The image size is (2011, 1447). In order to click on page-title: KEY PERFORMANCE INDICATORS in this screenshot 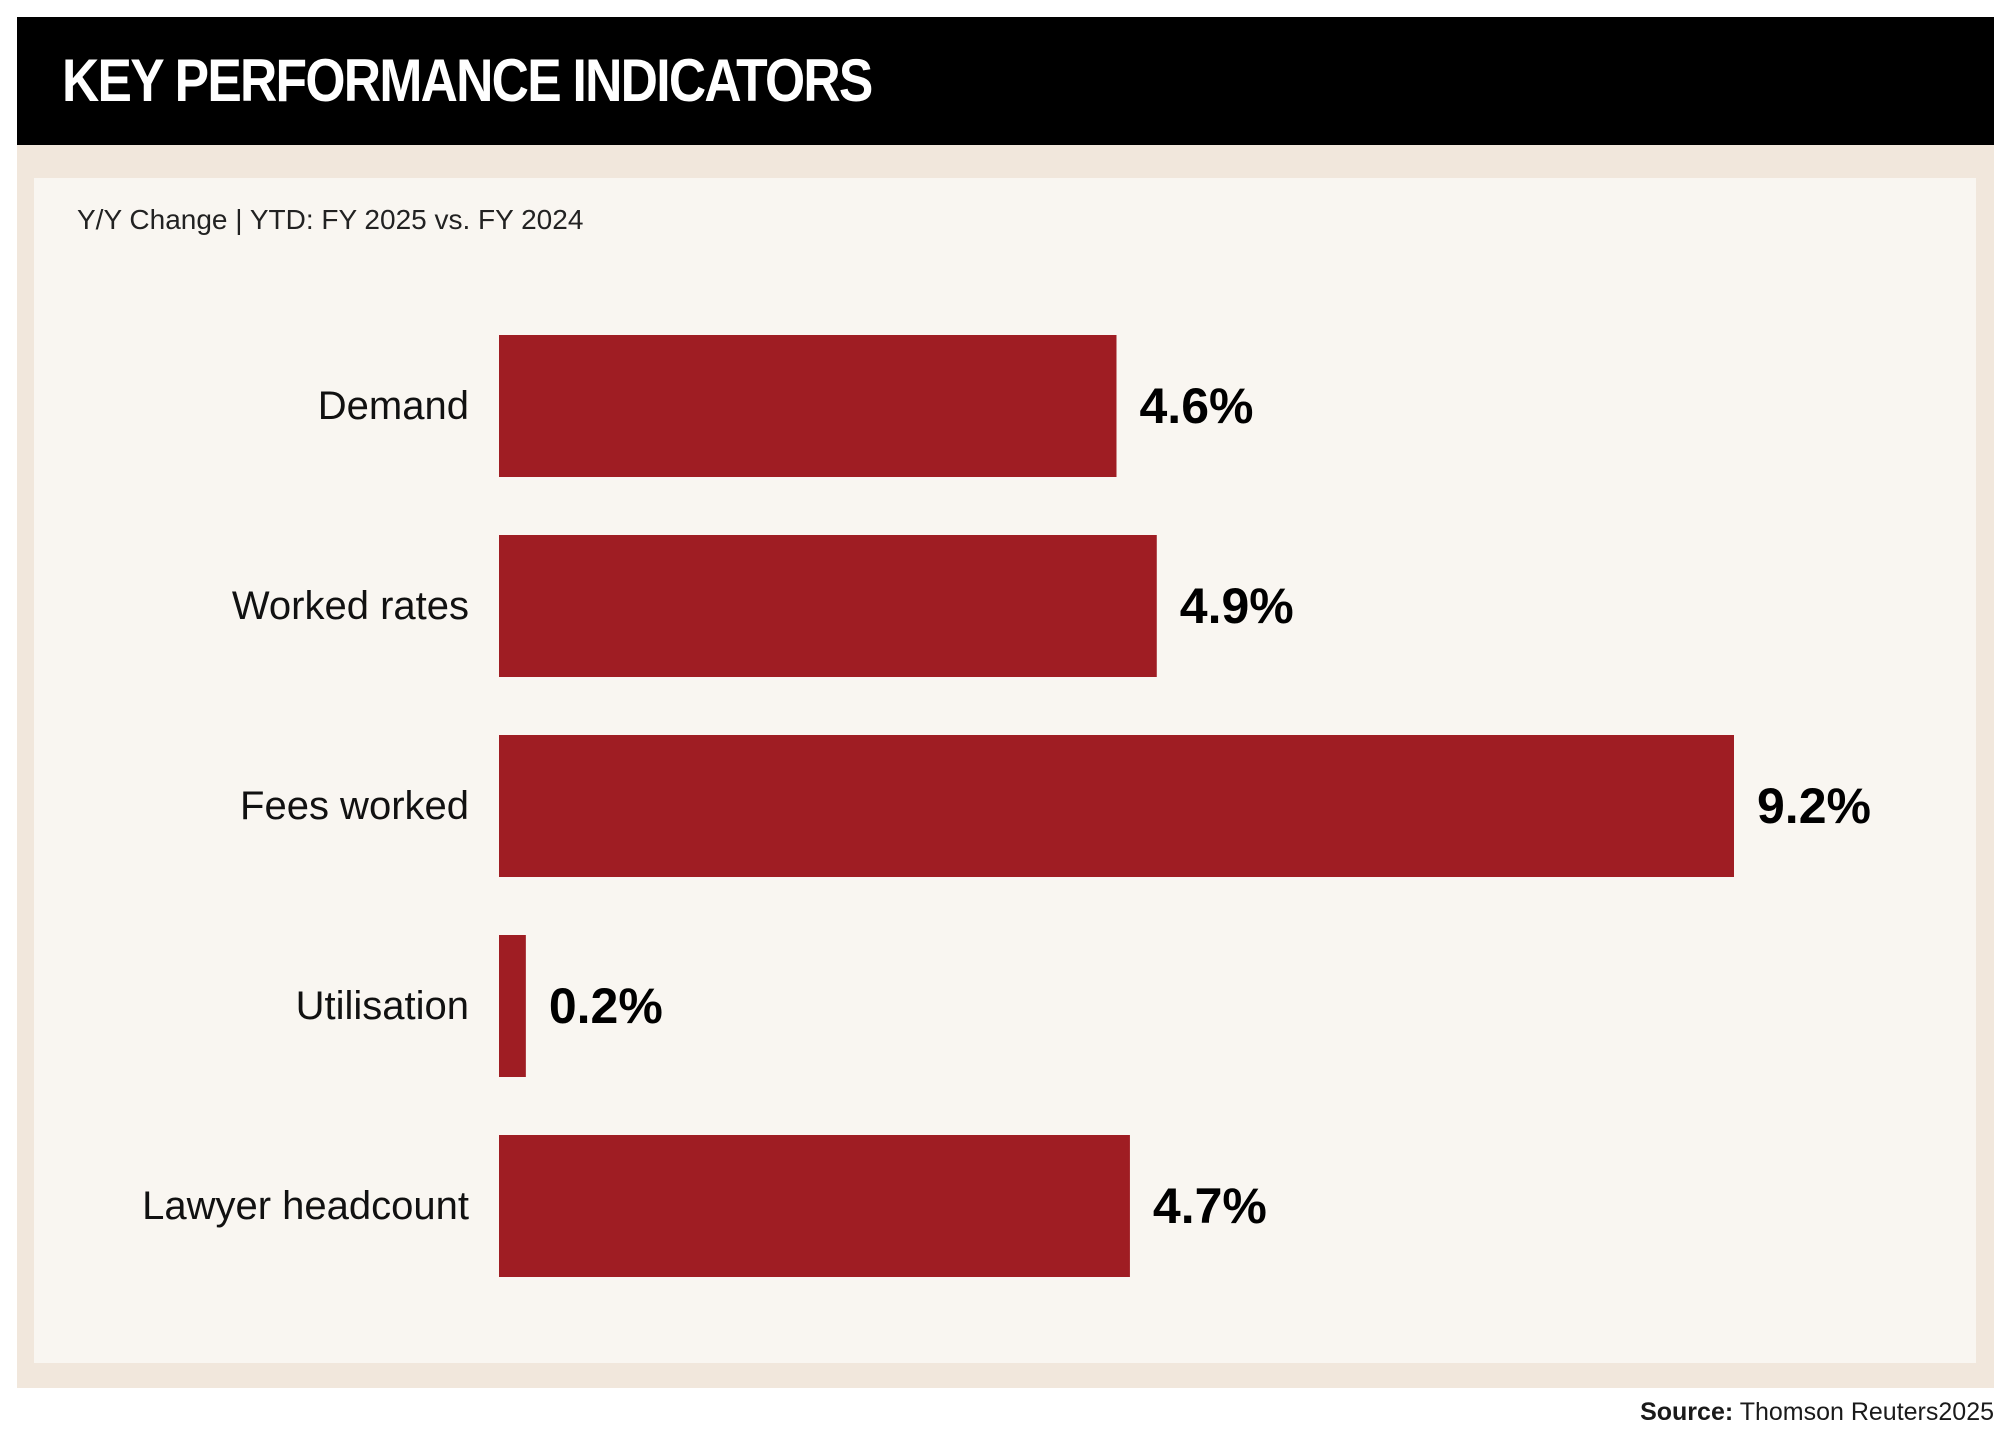, I will do `click(467, 80)`.